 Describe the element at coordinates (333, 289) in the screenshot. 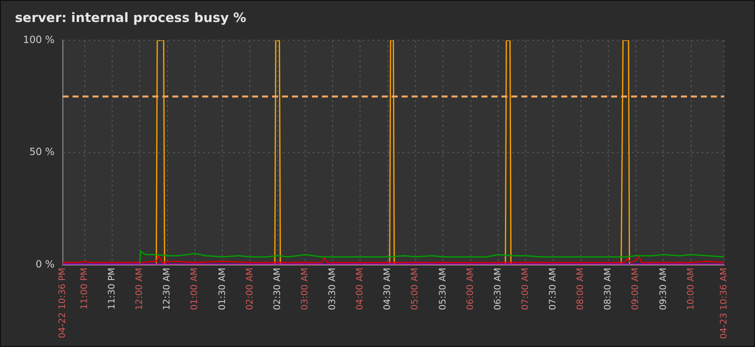

I see `x-tick-label: 03:30 AM` at that location.